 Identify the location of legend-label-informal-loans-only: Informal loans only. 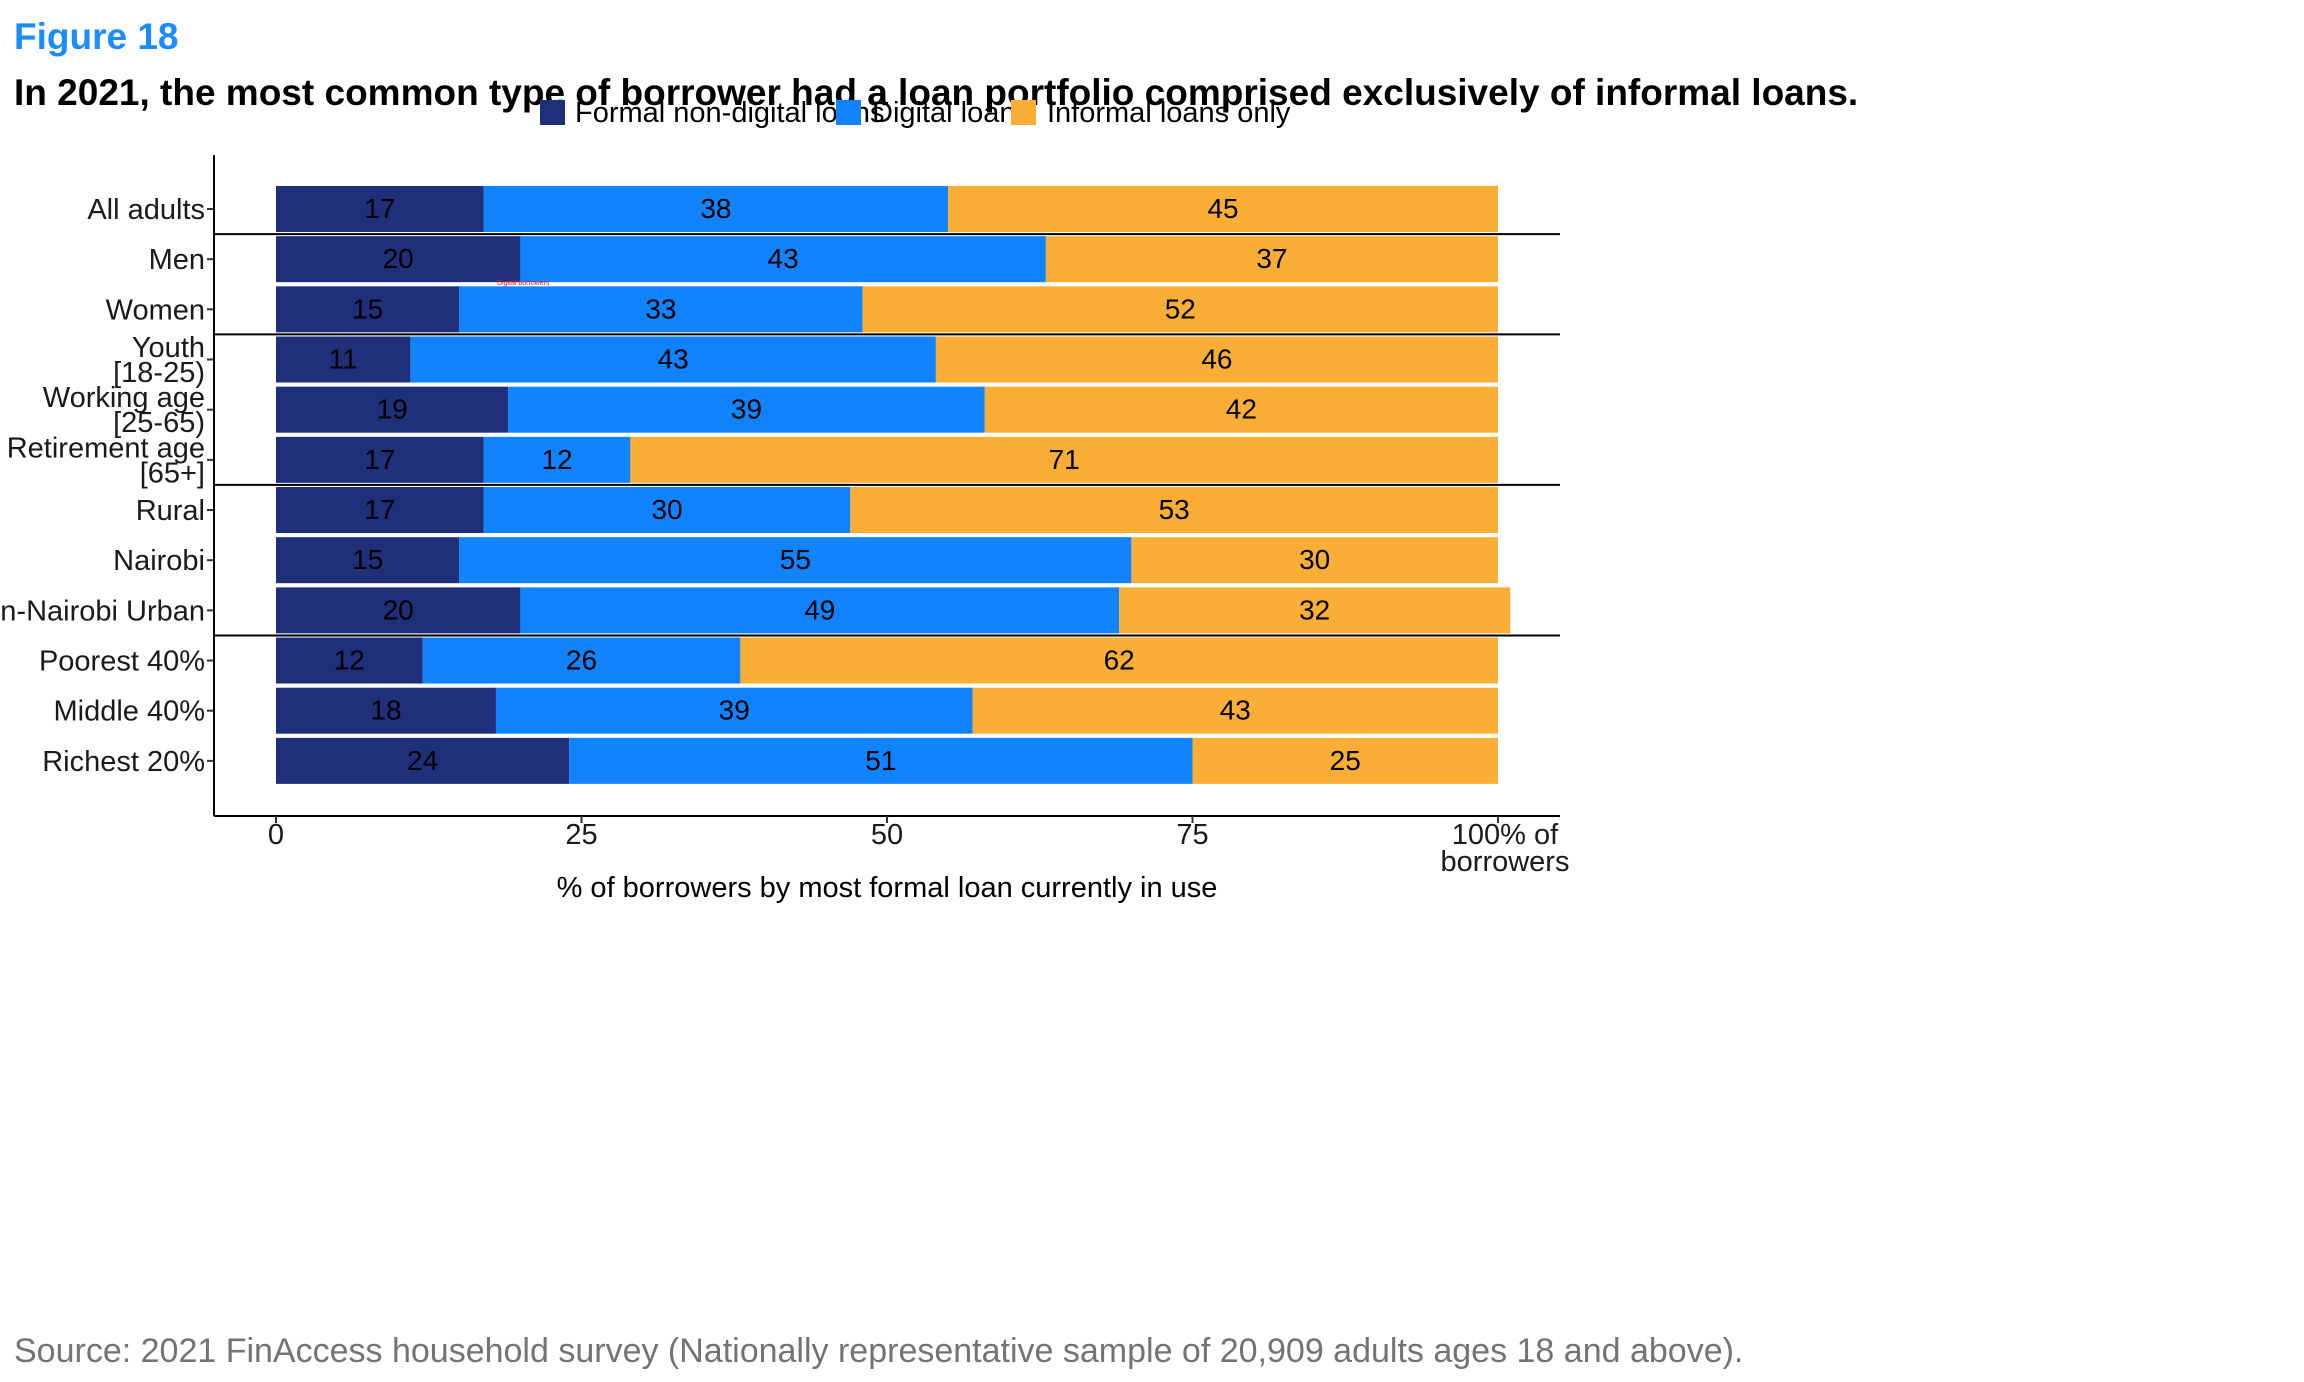
(1169, 113).